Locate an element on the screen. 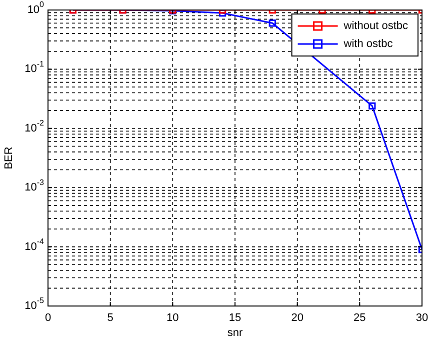  x-tick-label: 0 is located at coordinates (48, 318).